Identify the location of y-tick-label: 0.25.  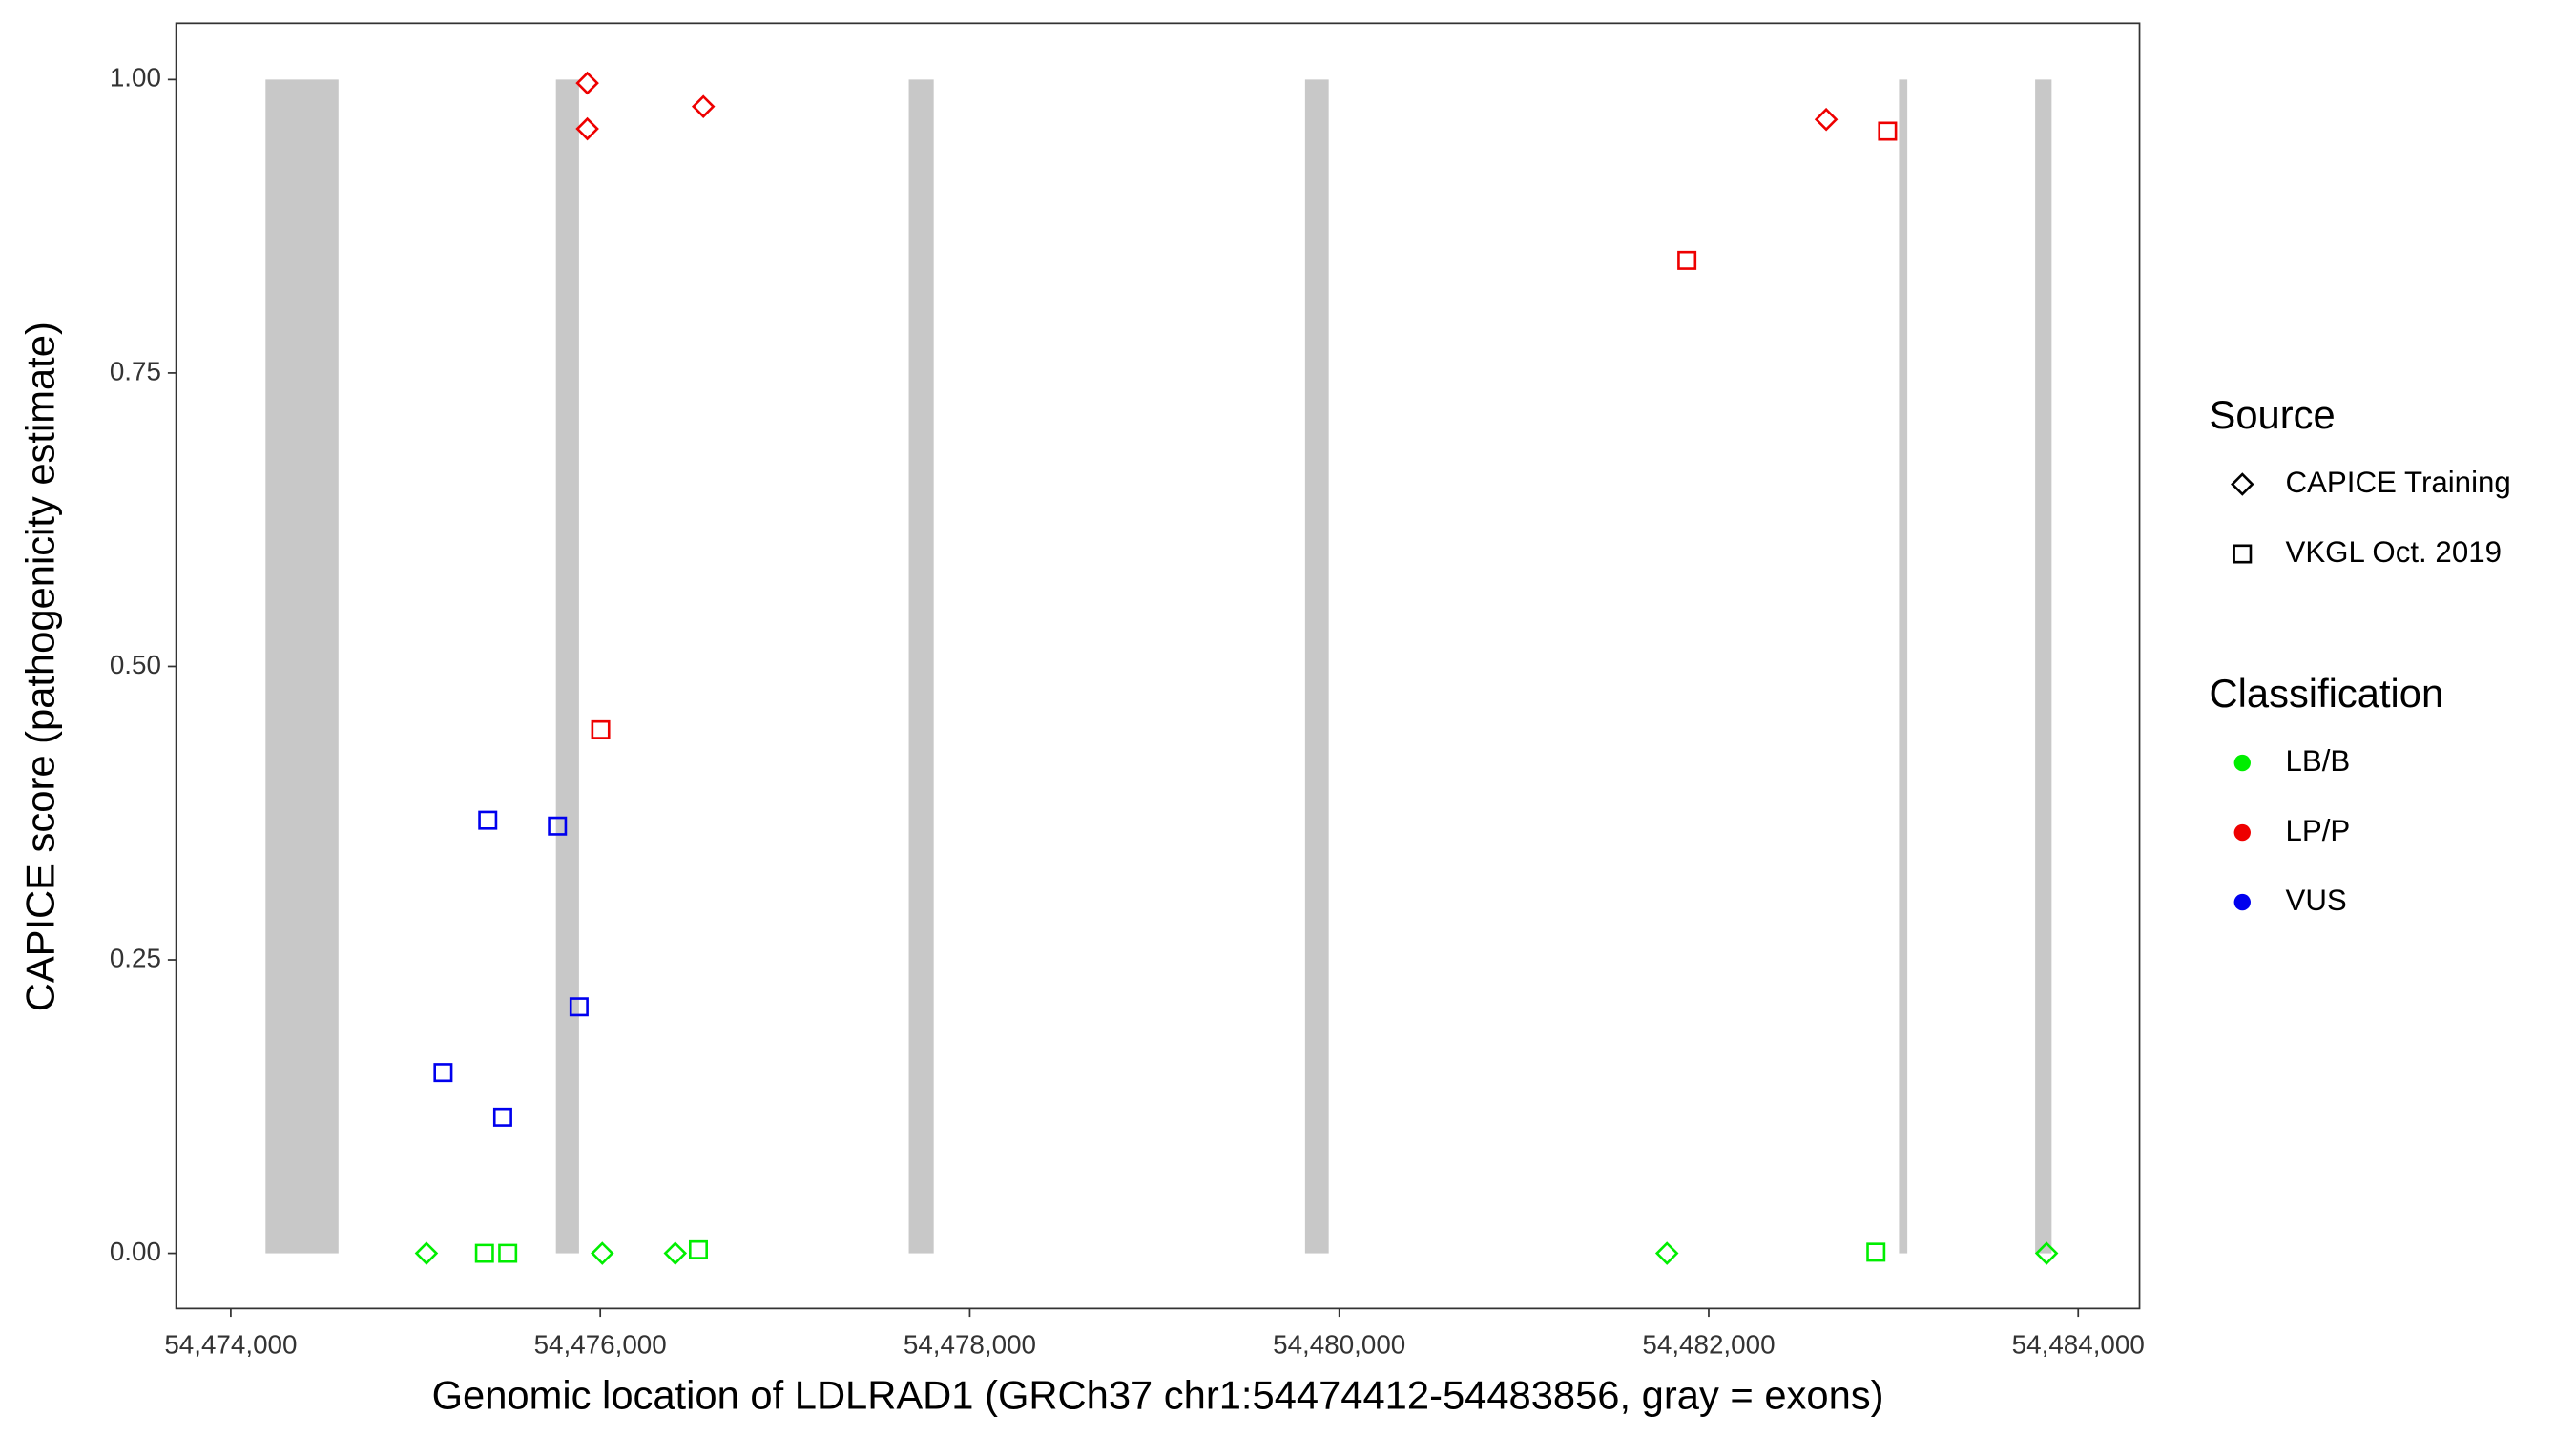
(135, 957).